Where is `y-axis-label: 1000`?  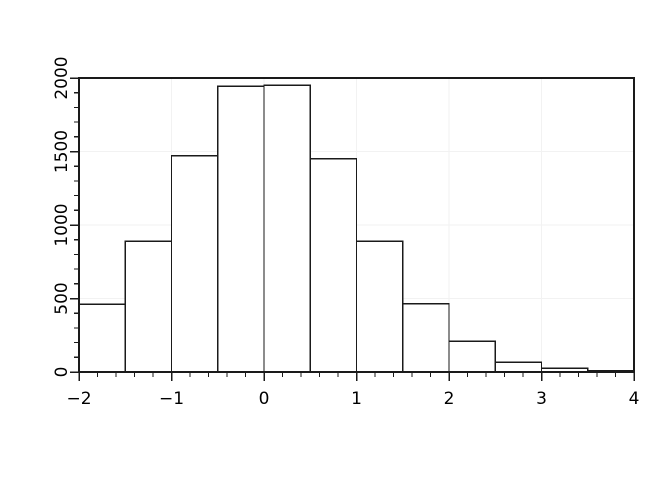 y-axis-label: 1000 is located at coordinates (62, 224).